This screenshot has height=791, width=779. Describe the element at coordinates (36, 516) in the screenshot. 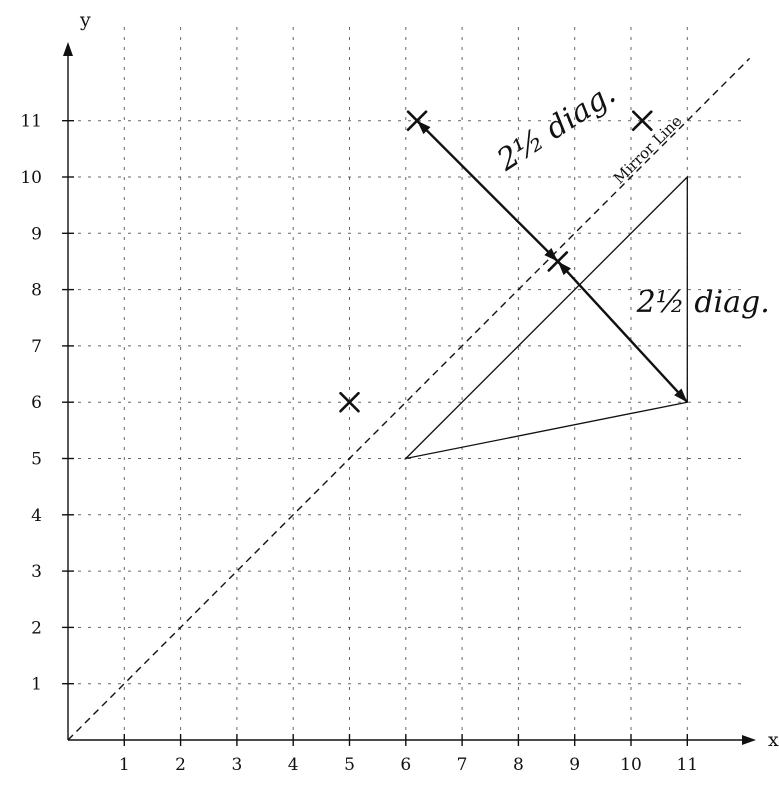

I see `y-tick-label: 4` at that location.